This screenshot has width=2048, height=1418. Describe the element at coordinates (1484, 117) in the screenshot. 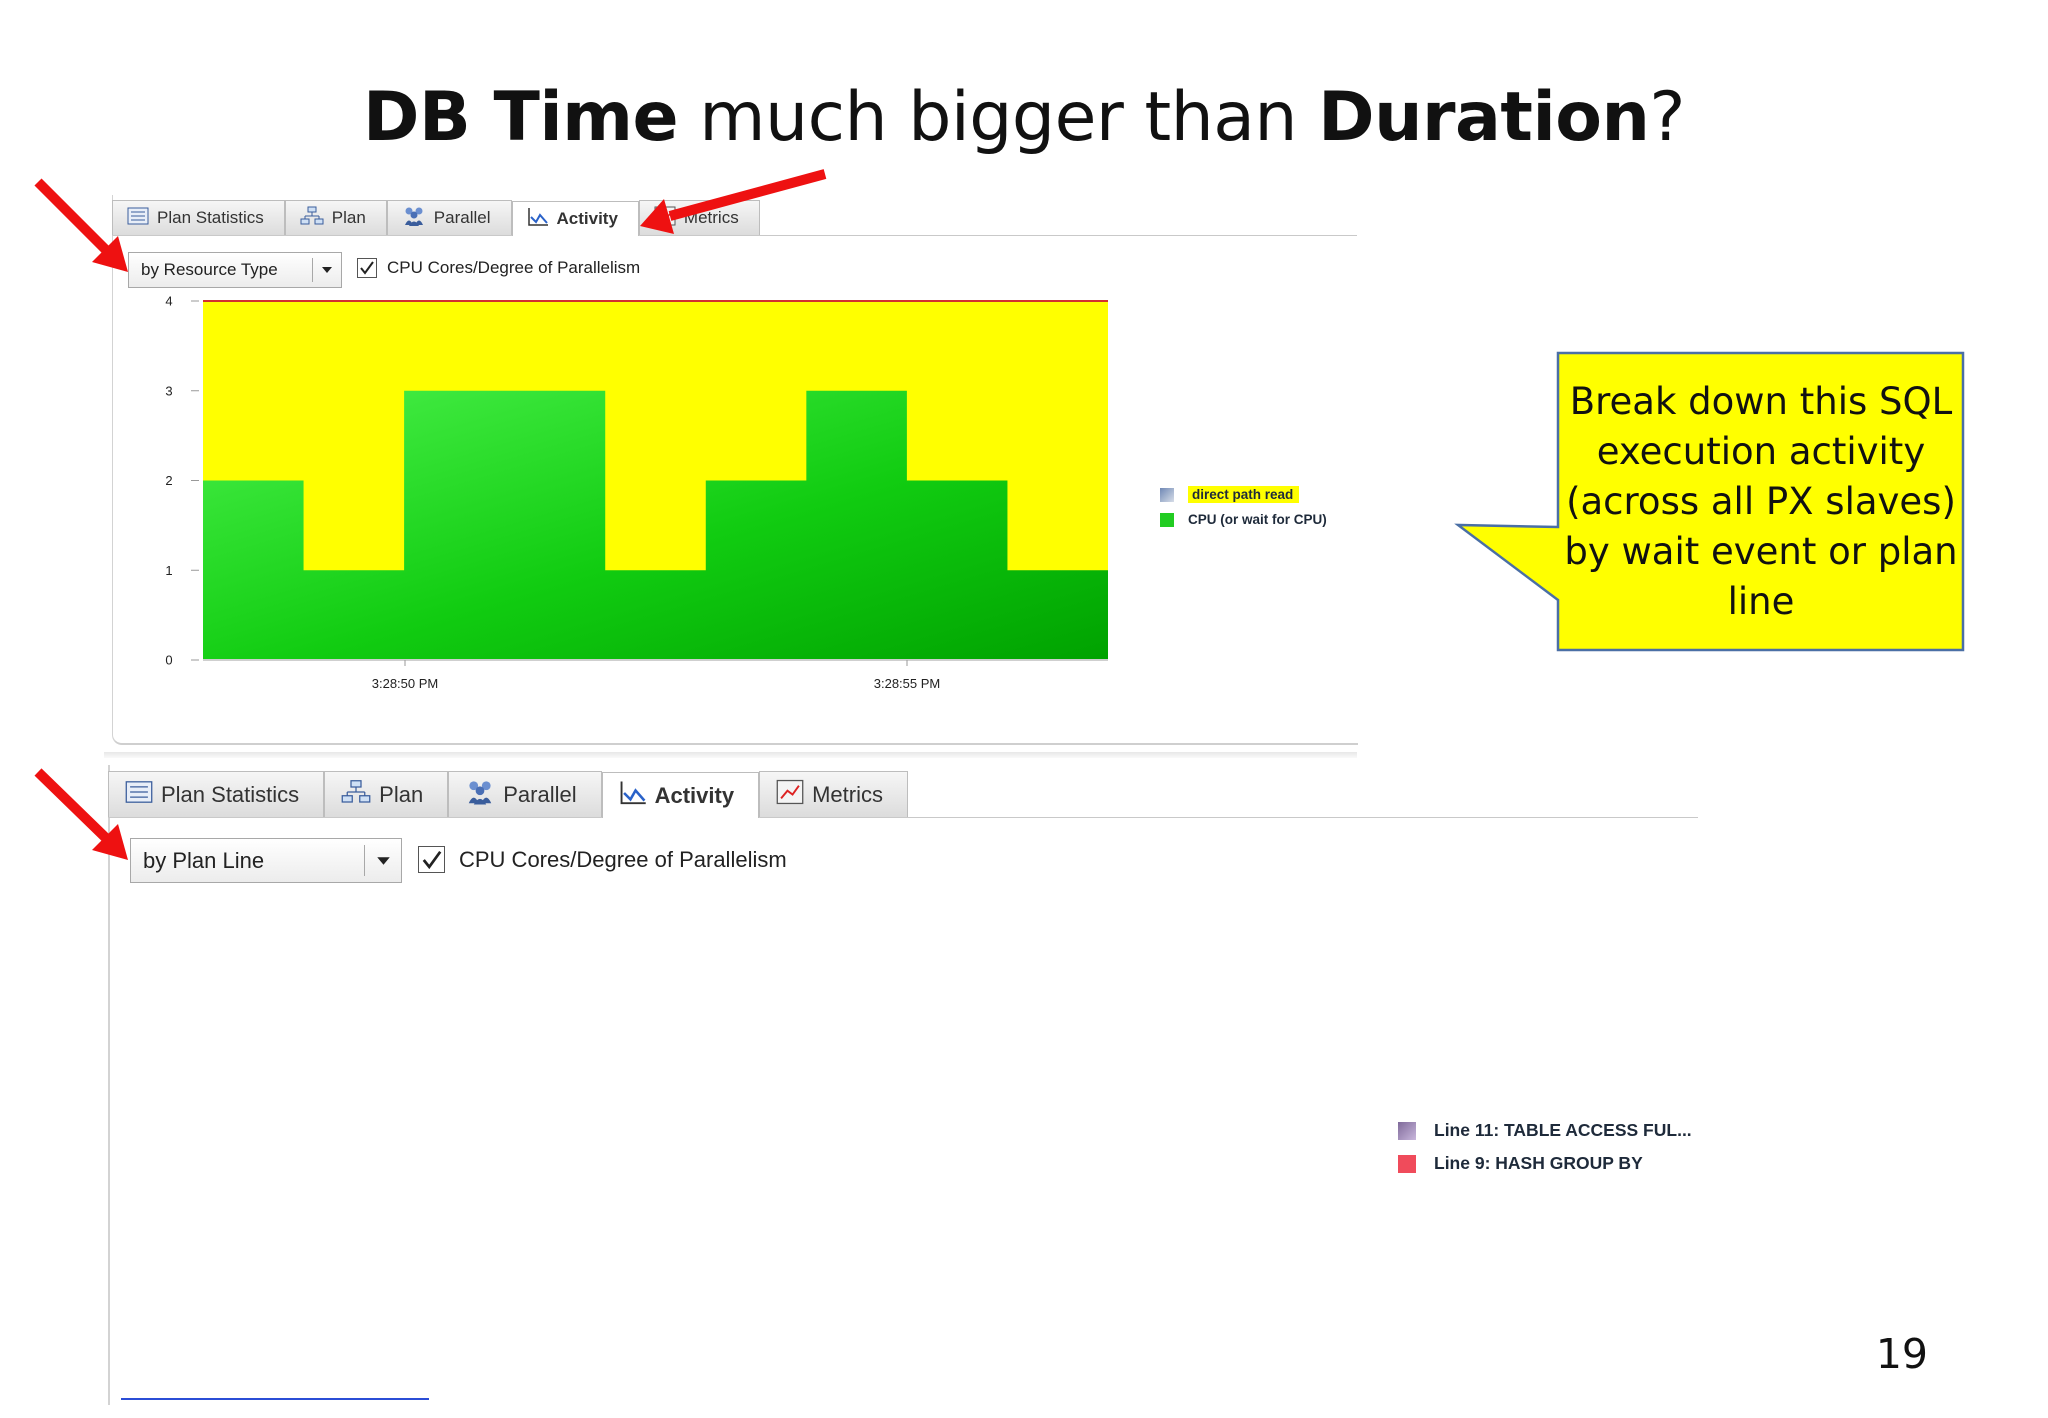

I see `title-bold-duration: Duration` at that location.